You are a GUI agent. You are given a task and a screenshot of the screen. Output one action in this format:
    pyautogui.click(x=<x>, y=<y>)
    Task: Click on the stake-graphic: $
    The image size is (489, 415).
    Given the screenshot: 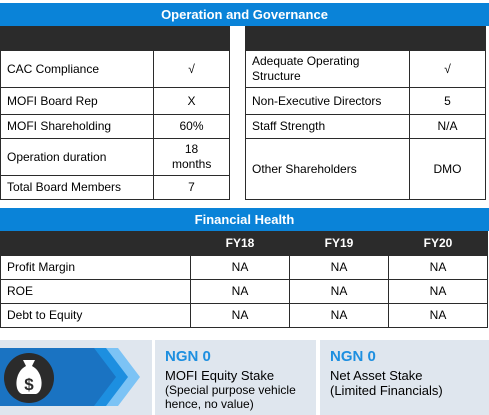 What is the action you would take?
    pyautogui.click(x=70, y=377)
    